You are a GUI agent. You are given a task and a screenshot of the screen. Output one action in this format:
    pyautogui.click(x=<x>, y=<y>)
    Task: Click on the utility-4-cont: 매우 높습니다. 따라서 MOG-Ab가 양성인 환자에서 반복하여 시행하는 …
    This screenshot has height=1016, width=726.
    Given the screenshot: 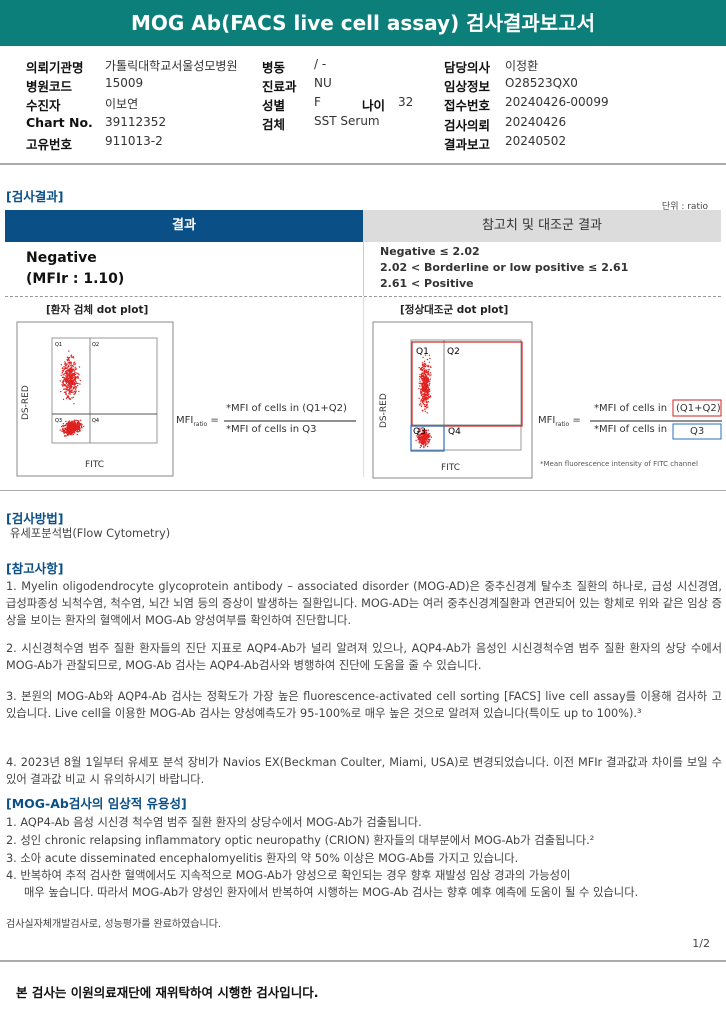 What is the action you would take?
    pyautogui.click(x=331, y=892)
    